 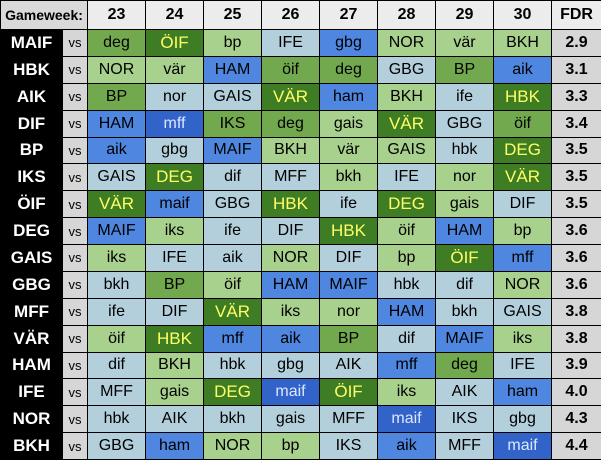 What do you see at coordinates (300, 204) in the screenshot?
I see `table-row: ÖIF vs VÄR maif GBG HBK ife DEG gais DIF 3.5` at bounding box center [300, 204].